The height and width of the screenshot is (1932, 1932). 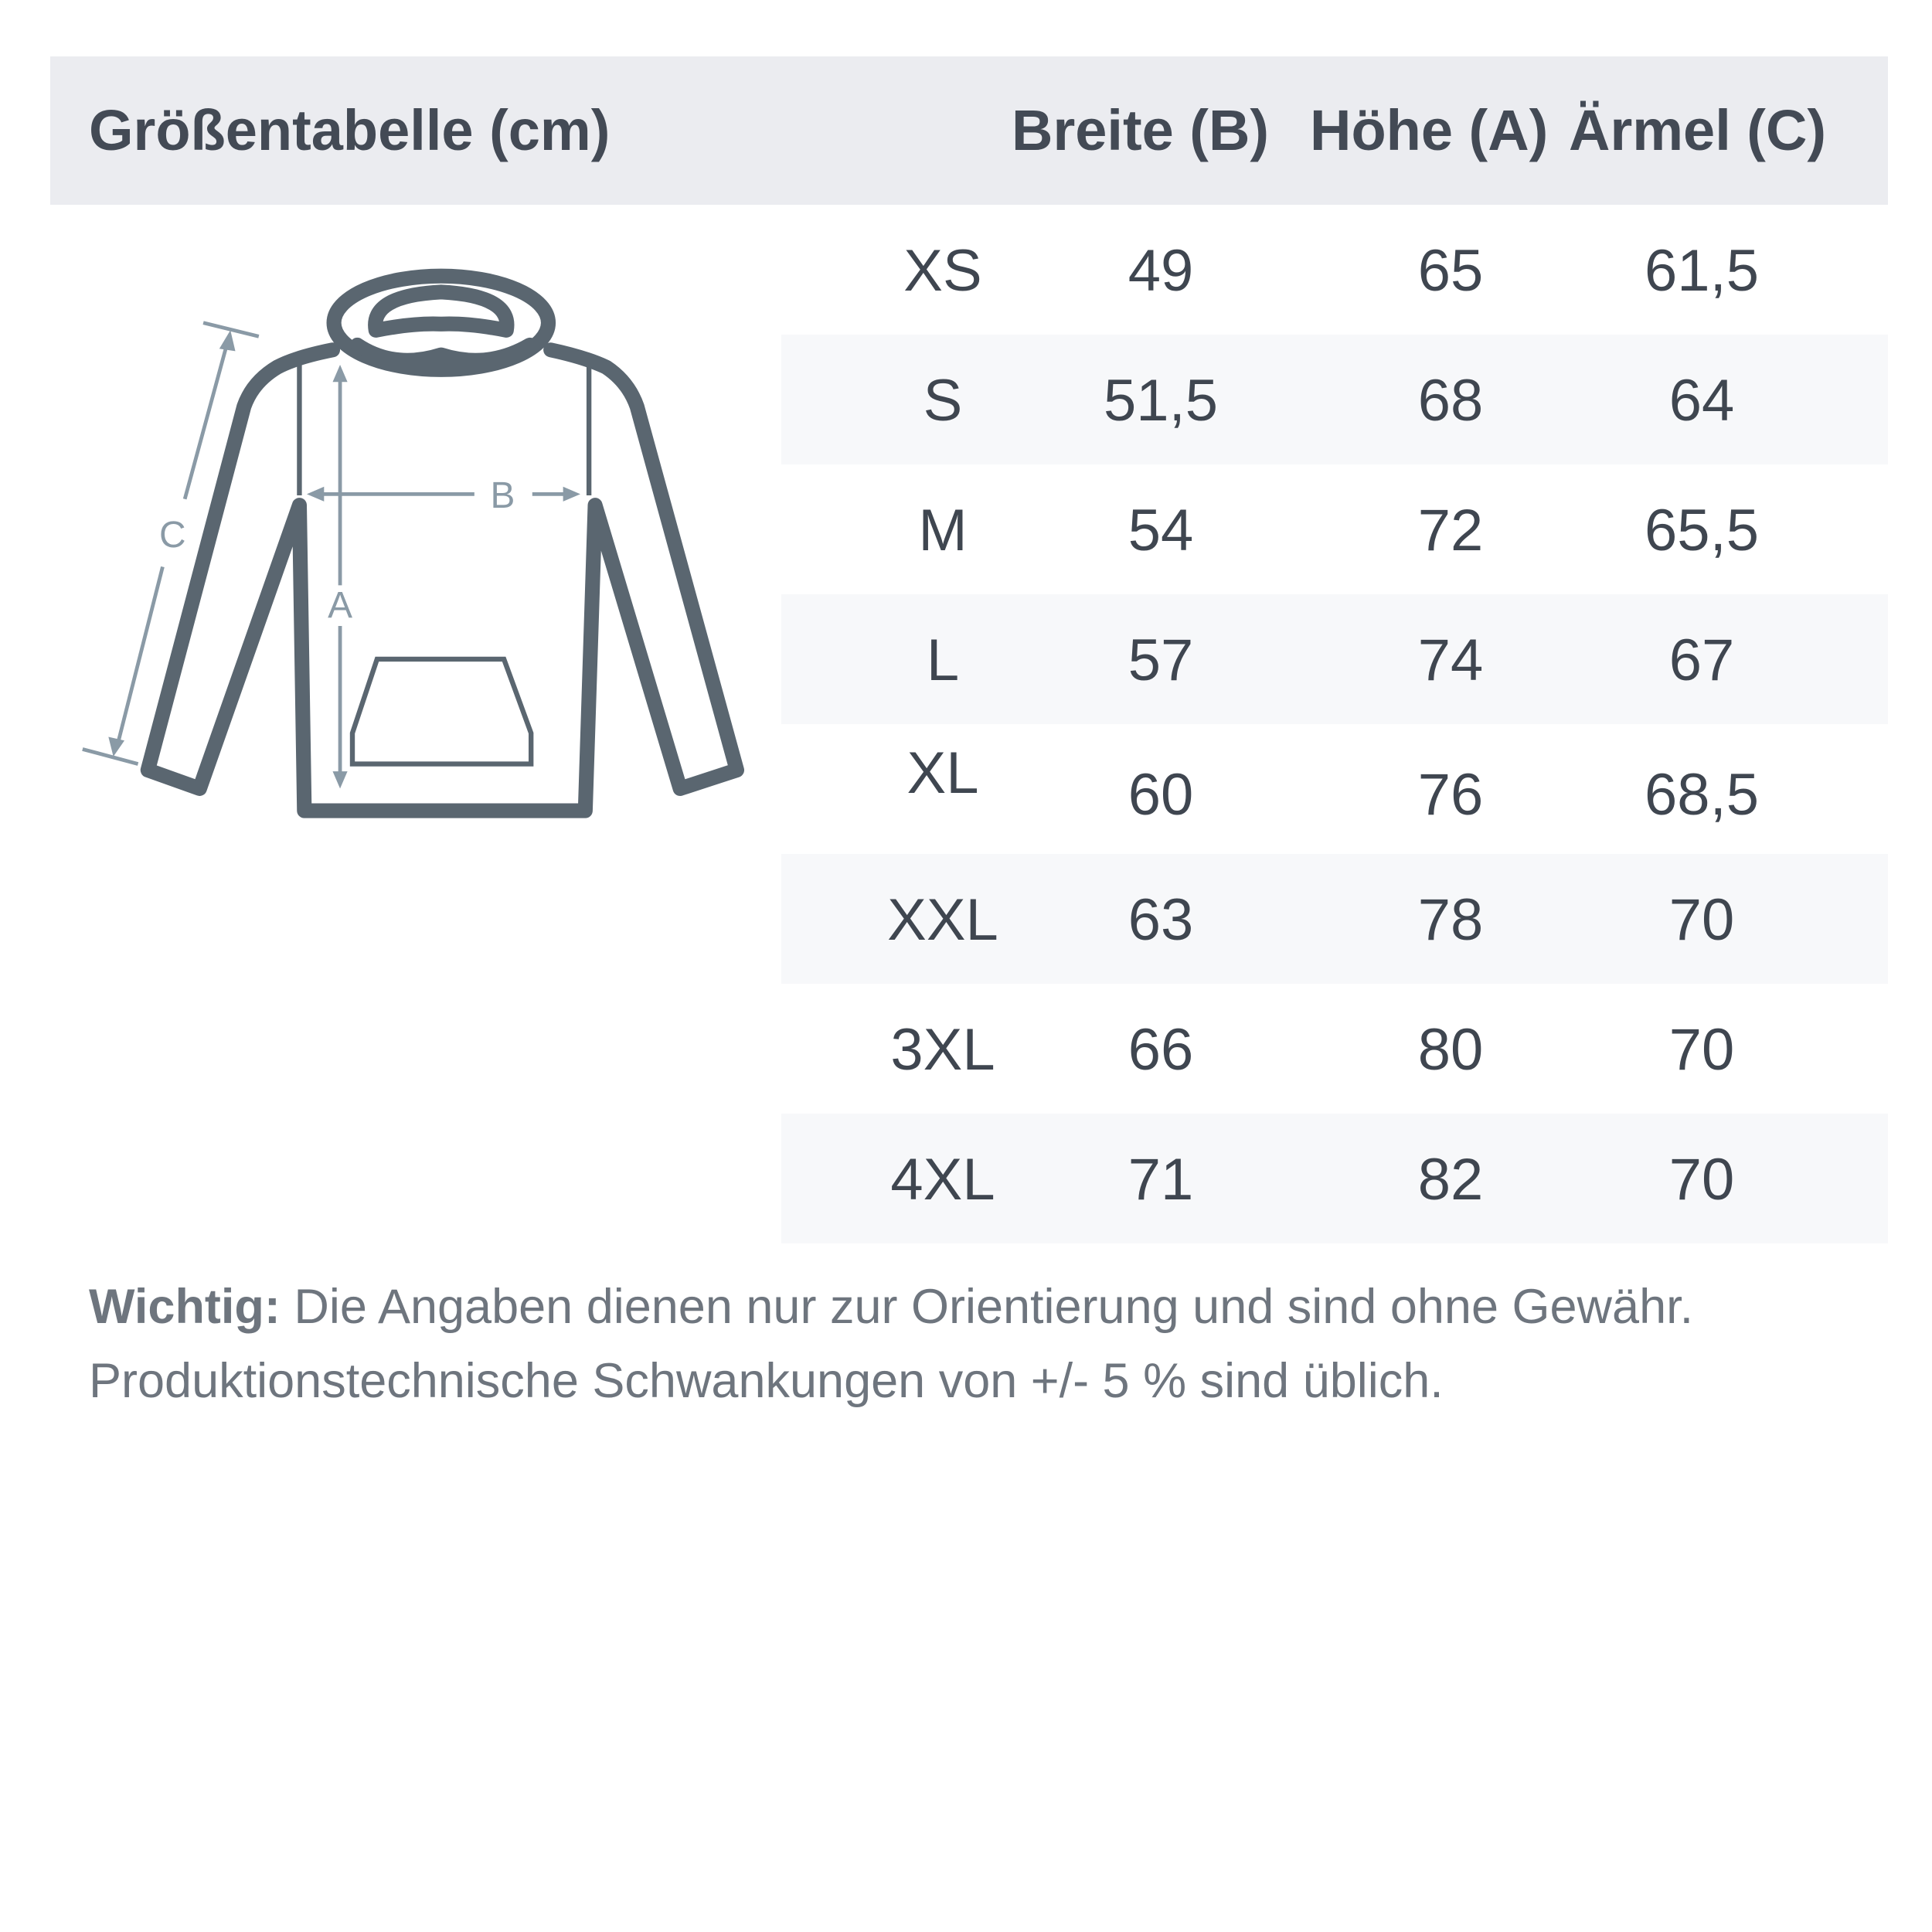 What do you see at coordinates (1702, 271) in the screenshot?
I see `cell-aermel: 61,5` at bounding box center [1702, 271].